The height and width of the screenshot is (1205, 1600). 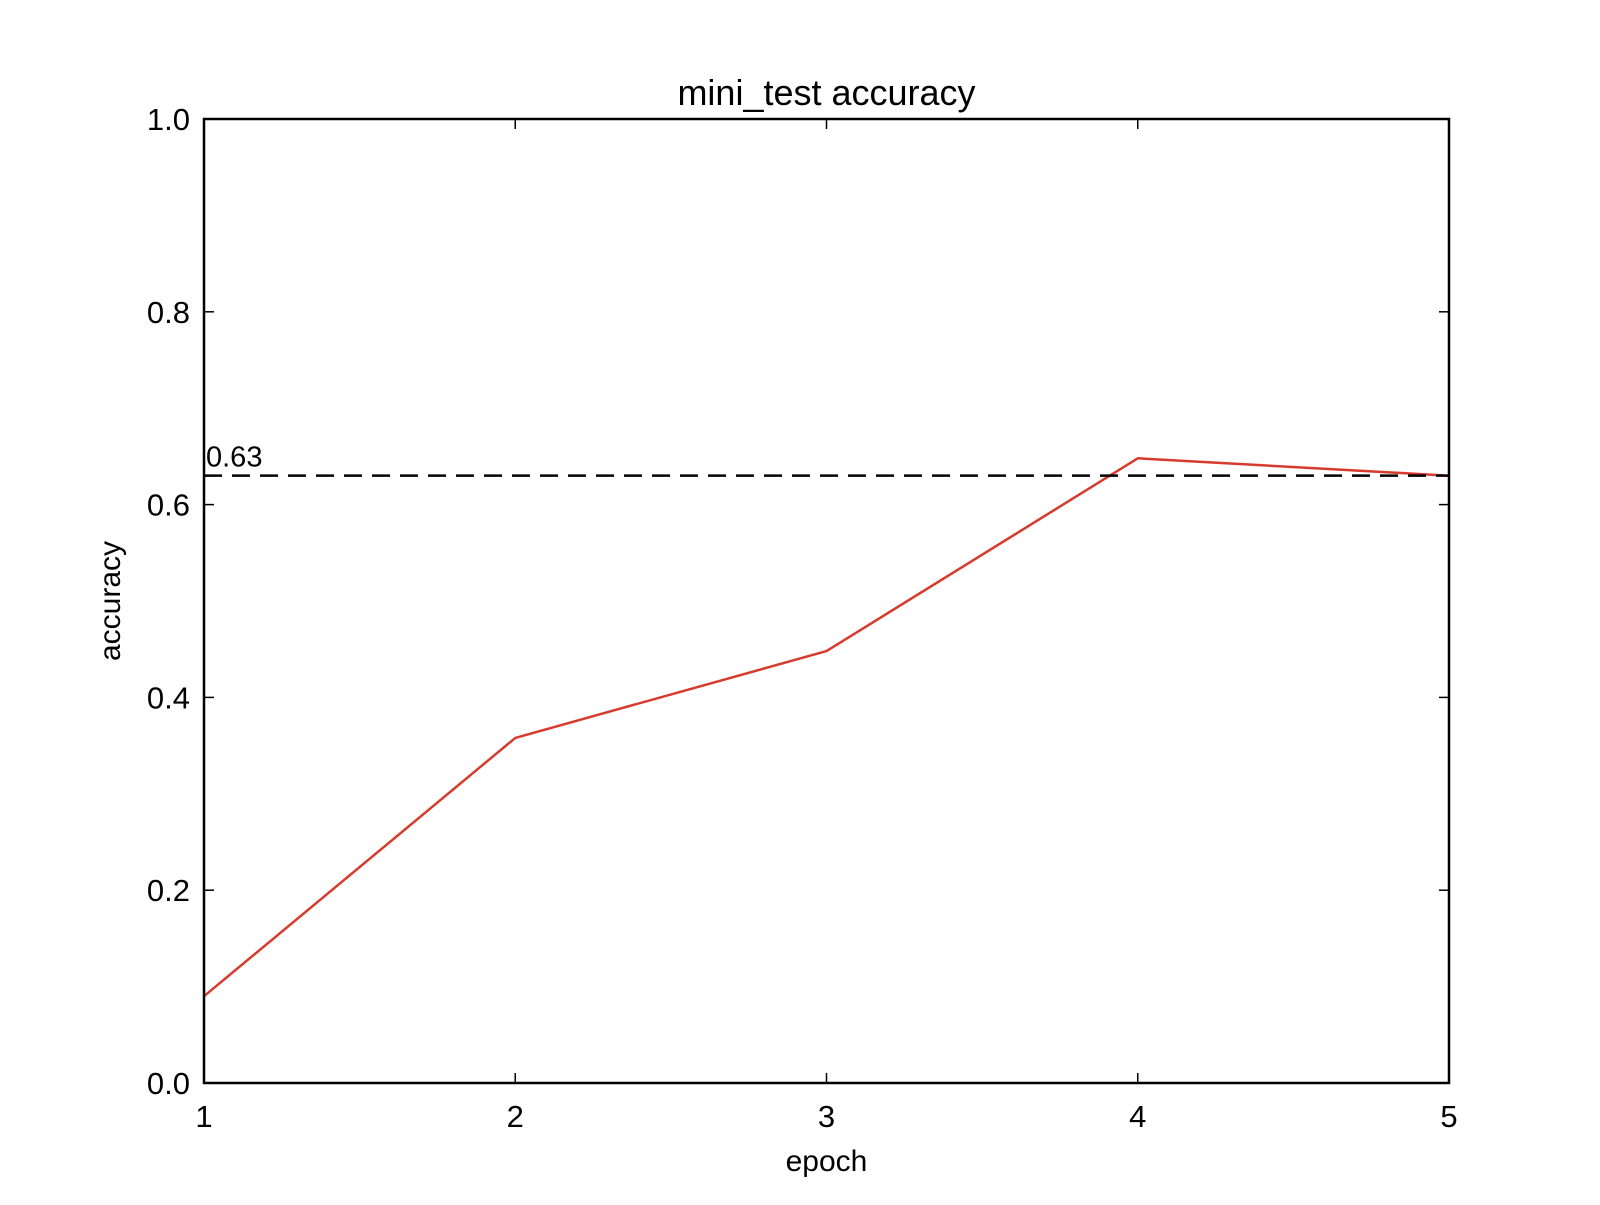 What do you see at coordinates (827, 1161) in the screenshot?
I see `x-axis-title: epoch` at bounding box center [827, 1161].